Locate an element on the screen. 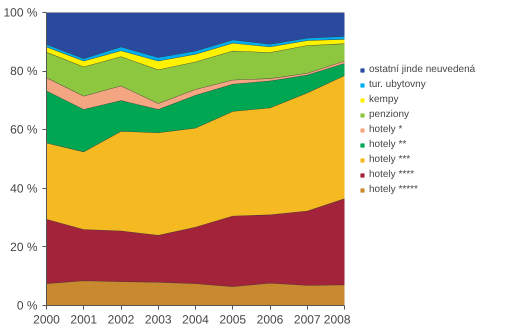 Image resolution: width=510 pixels, height=331 pixels. legend-label: hotely * is located at coordinates (385, 129).